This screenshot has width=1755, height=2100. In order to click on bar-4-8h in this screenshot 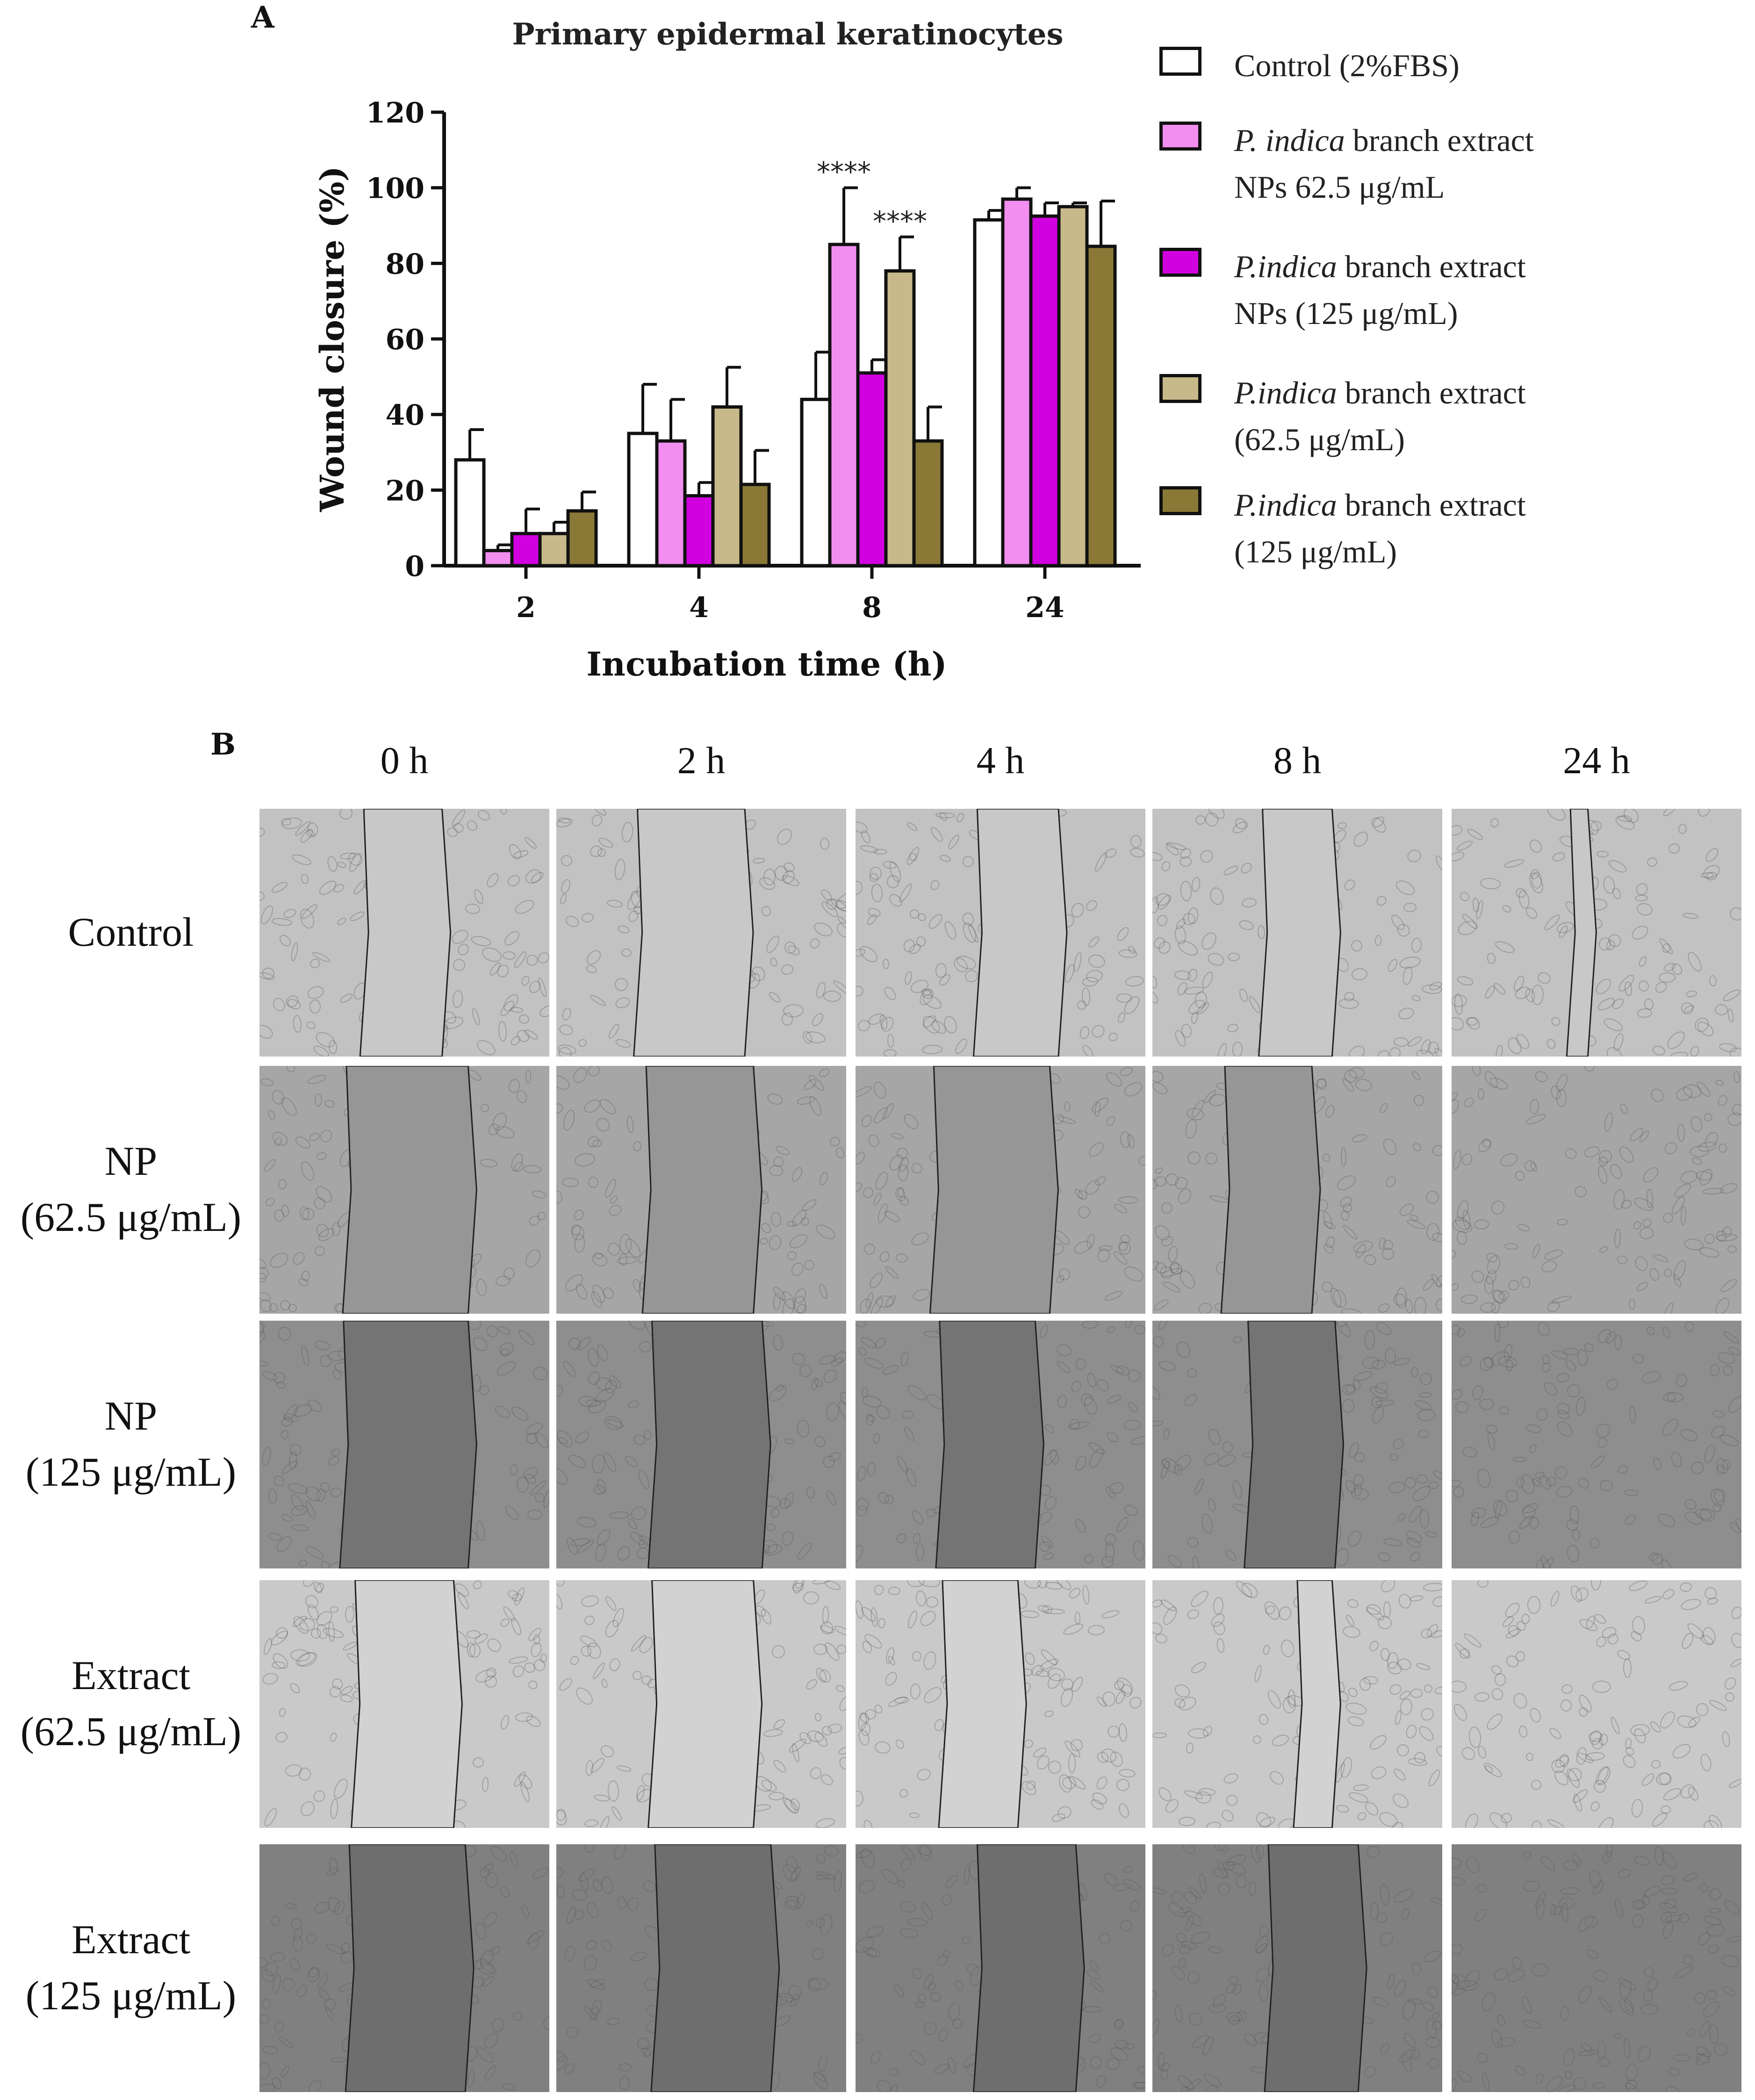, I will do `click(900, 418)`.